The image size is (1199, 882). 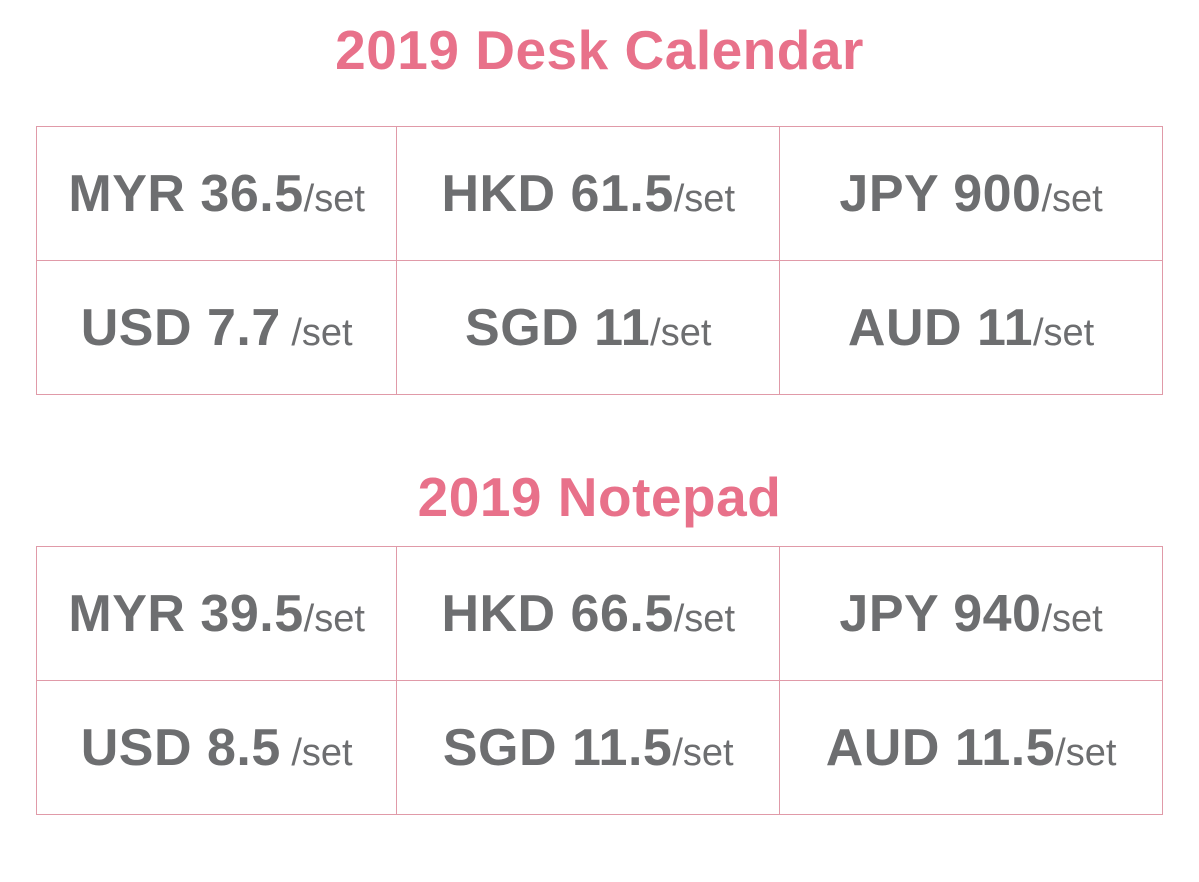 I want to click on price-cell-sgd-desk-calendar: SGD 11/set, so click(x=588, y=327).